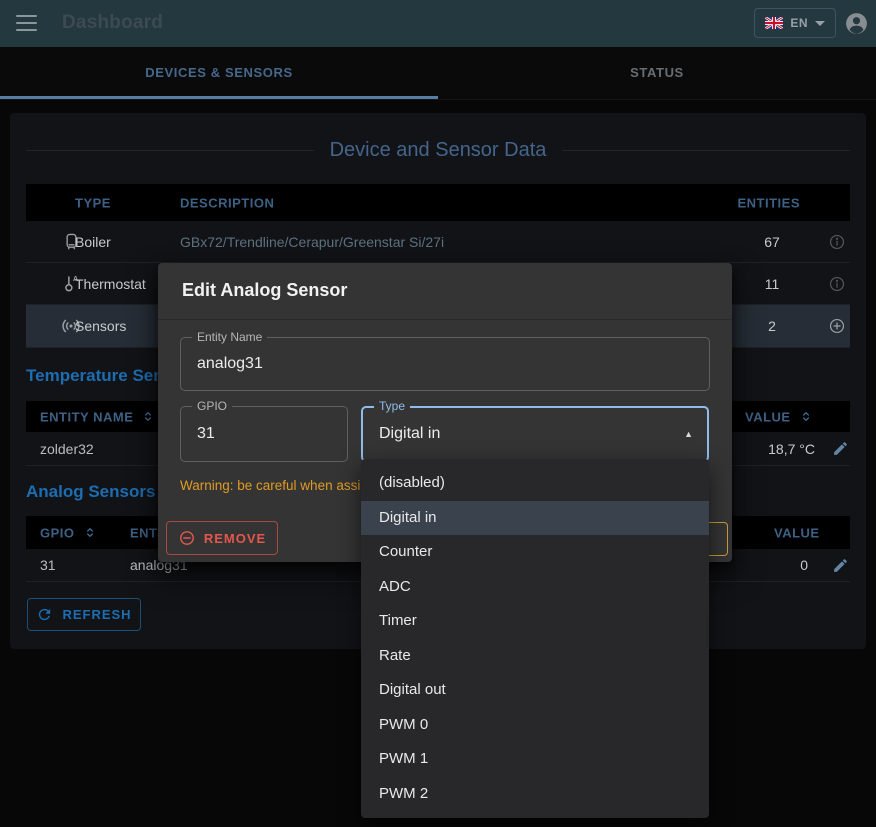 This screenshot has height=827, width=876. I want to click on type-select: Type Digital in ▲, so click(535, 430).